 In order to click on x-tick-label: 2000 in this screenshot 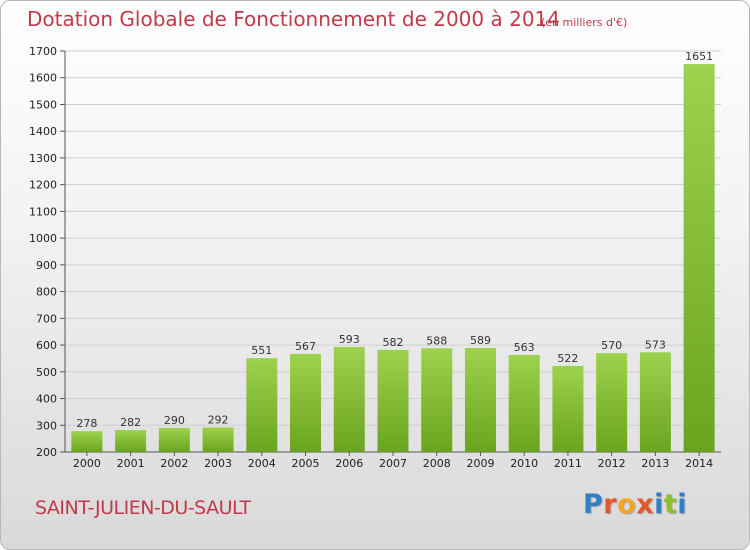, I will do `click(87, 463)`.